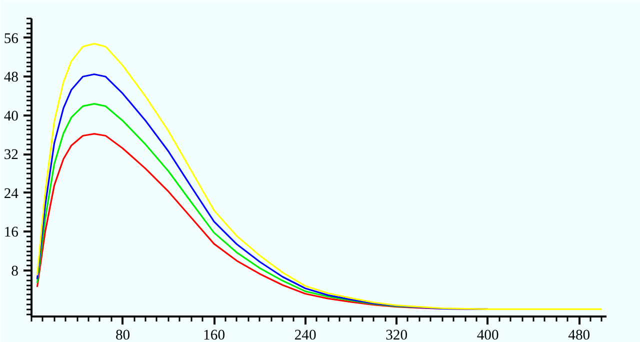 The width and height of the screenshot is (640, 342). I want to click on y-tick-label: 16, so click(11, 232).